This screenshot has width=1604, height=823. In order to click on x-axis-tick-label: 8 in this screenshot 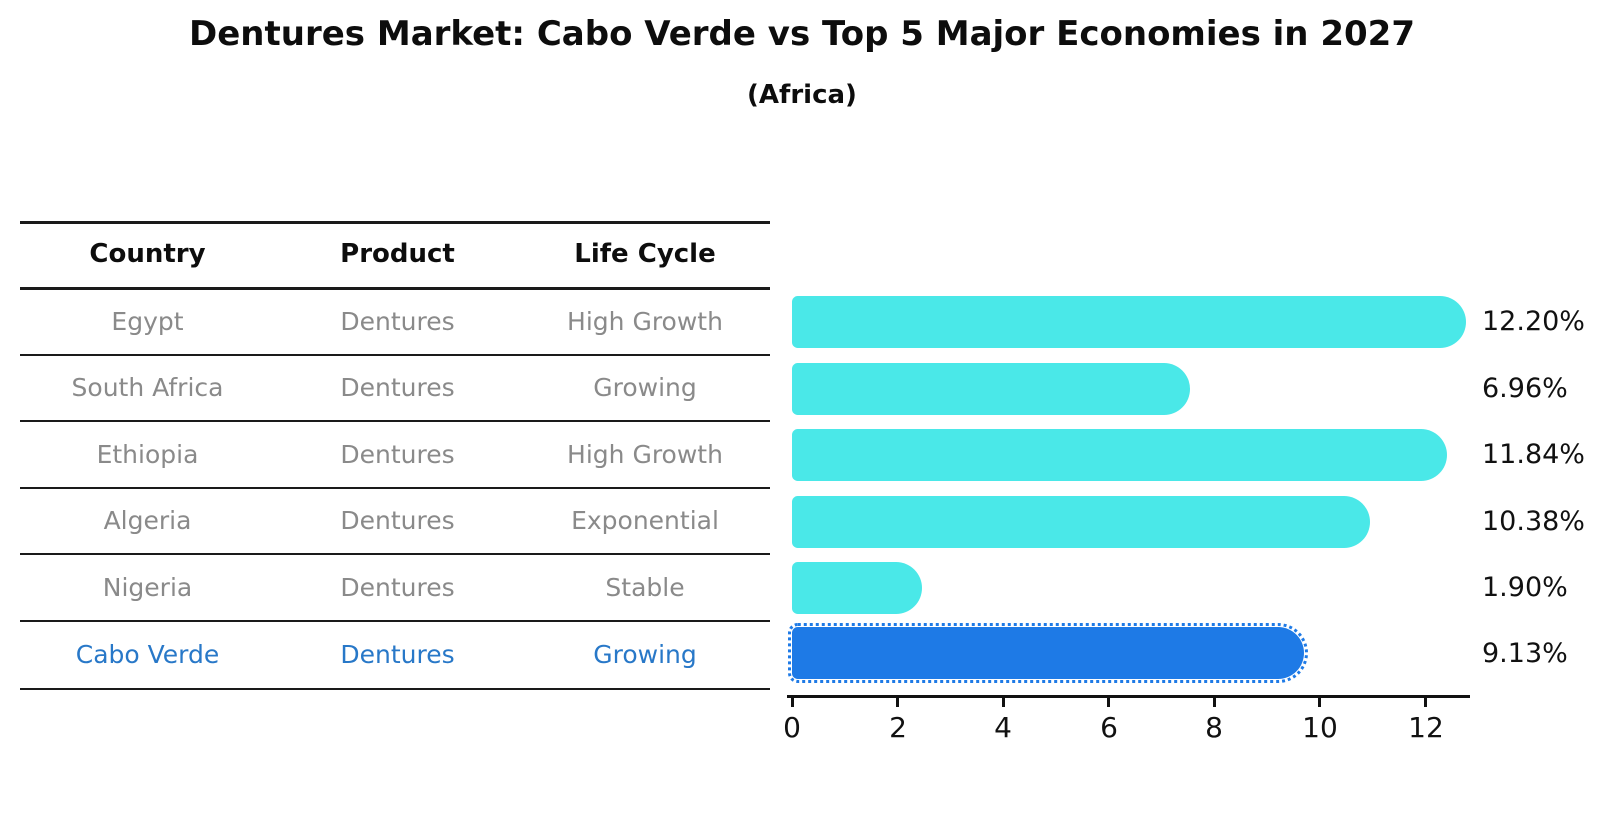, I will do `click(1214, 727)`.